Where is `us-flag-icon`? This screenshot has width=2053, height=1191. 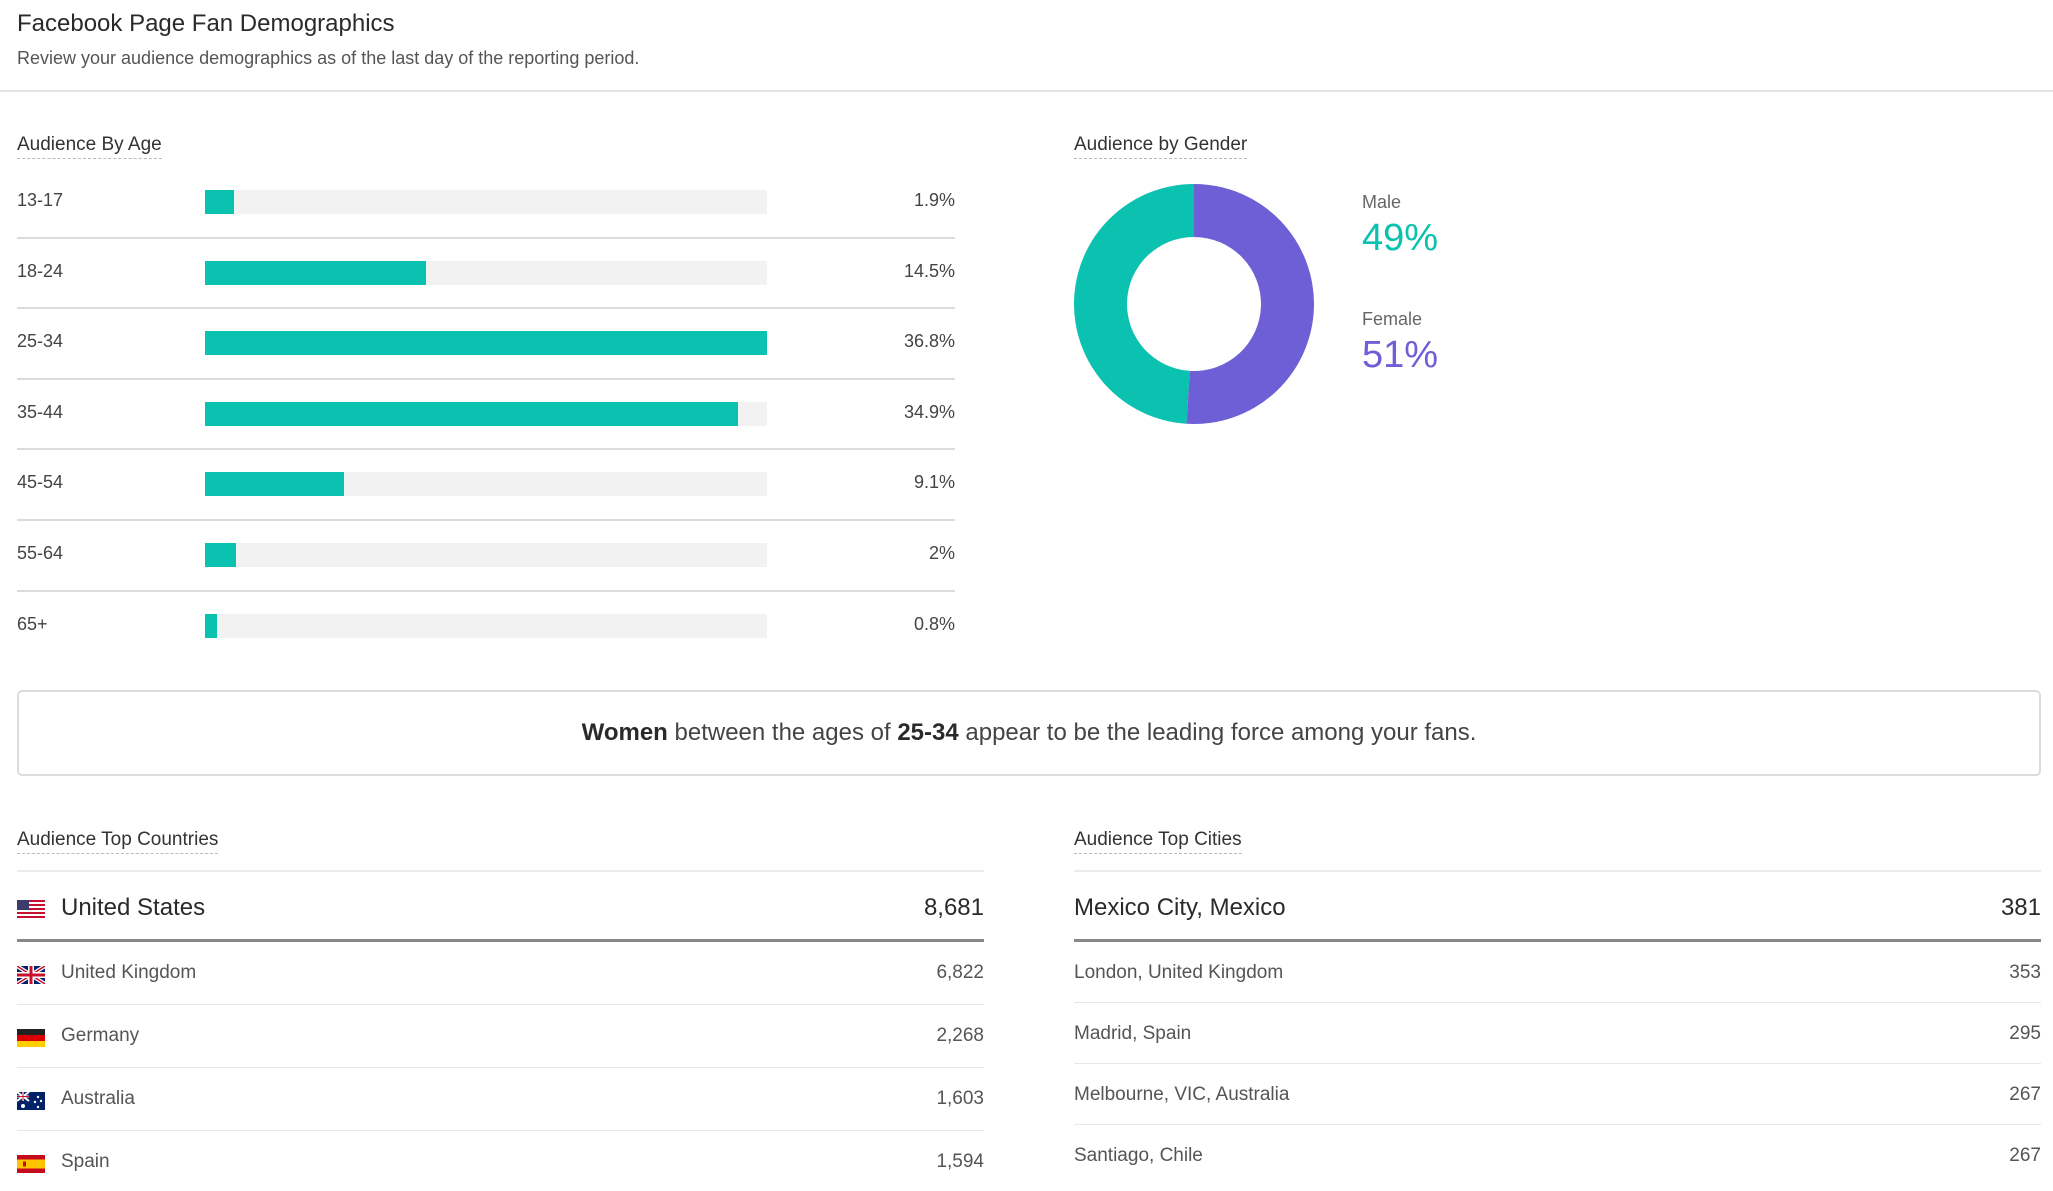
us-flag-icon is located at coordinates (31, 909).